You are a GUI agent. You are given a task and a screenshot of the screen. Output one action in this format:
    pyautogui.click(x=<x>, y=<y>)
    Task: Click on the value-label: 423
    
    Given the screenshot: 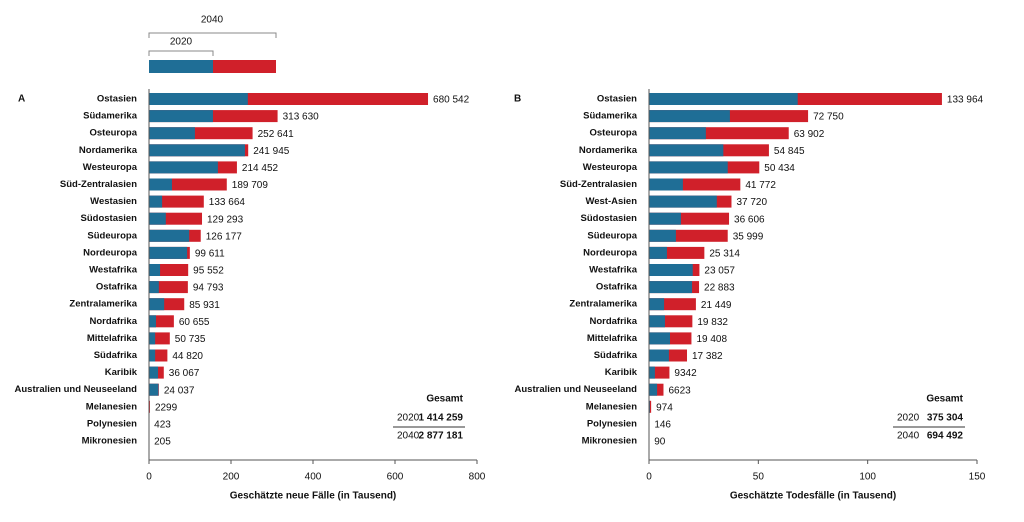 What is the action you would take?
    pyautogui.click(x=162, y=425)
    